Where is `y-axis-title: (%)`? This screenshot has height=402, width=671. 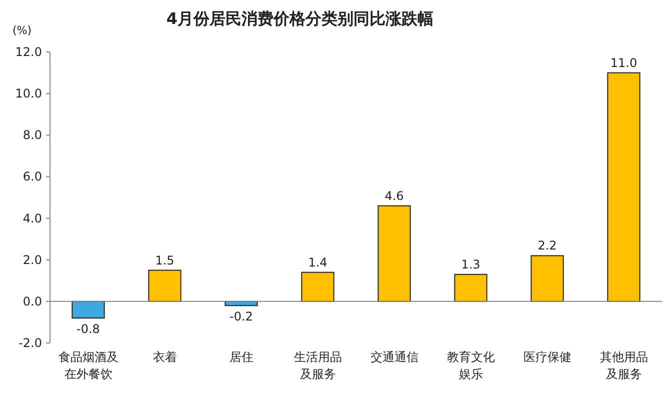
y-axis-title: (%) is located at coordinates (22, 30).